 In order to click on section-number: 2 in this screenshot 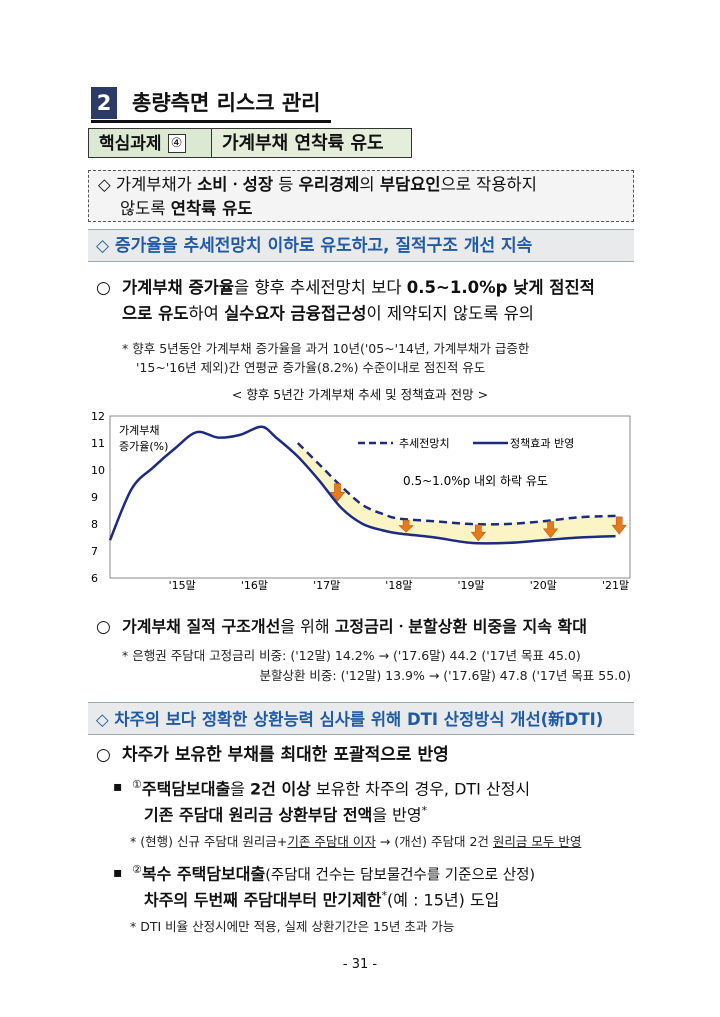, I will do `click(104, 103)`.